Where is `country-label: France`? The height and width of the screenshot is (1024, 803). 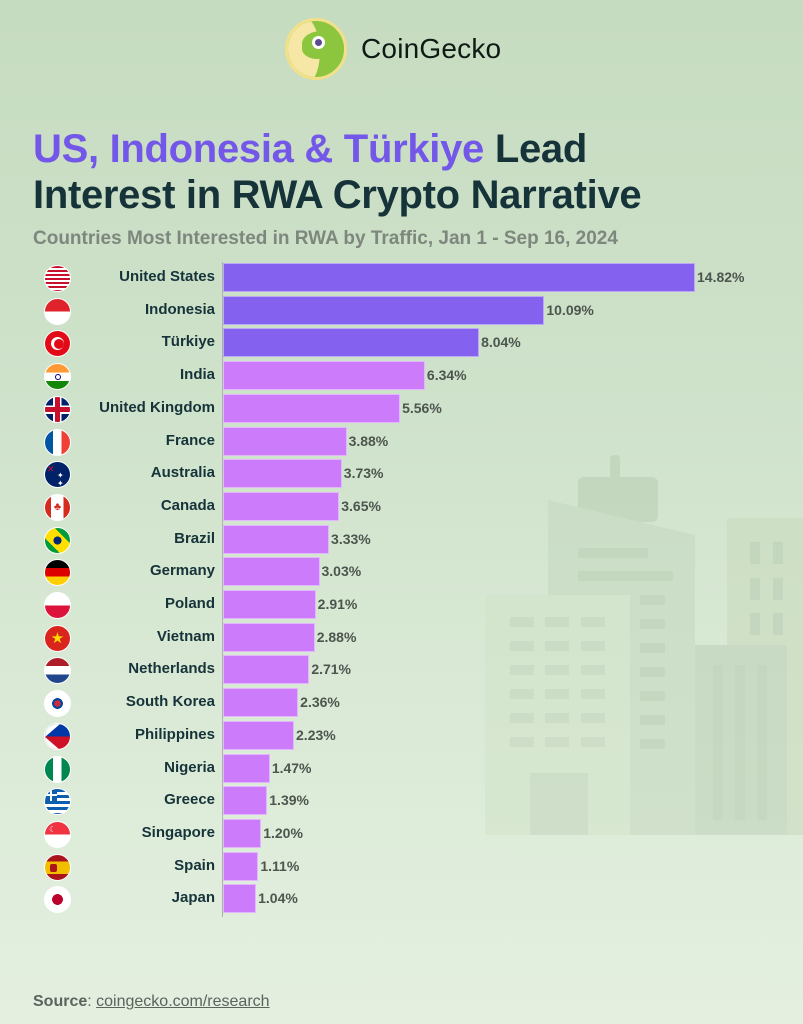 country-label: France is located at coordinates (190, 440).